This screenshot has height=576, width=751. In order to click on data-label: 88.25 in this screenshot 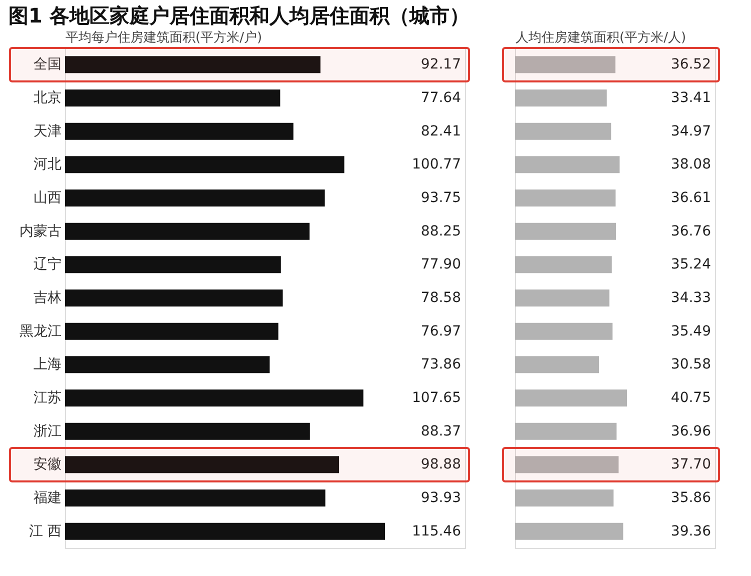, I will do `click(440, 231)`.